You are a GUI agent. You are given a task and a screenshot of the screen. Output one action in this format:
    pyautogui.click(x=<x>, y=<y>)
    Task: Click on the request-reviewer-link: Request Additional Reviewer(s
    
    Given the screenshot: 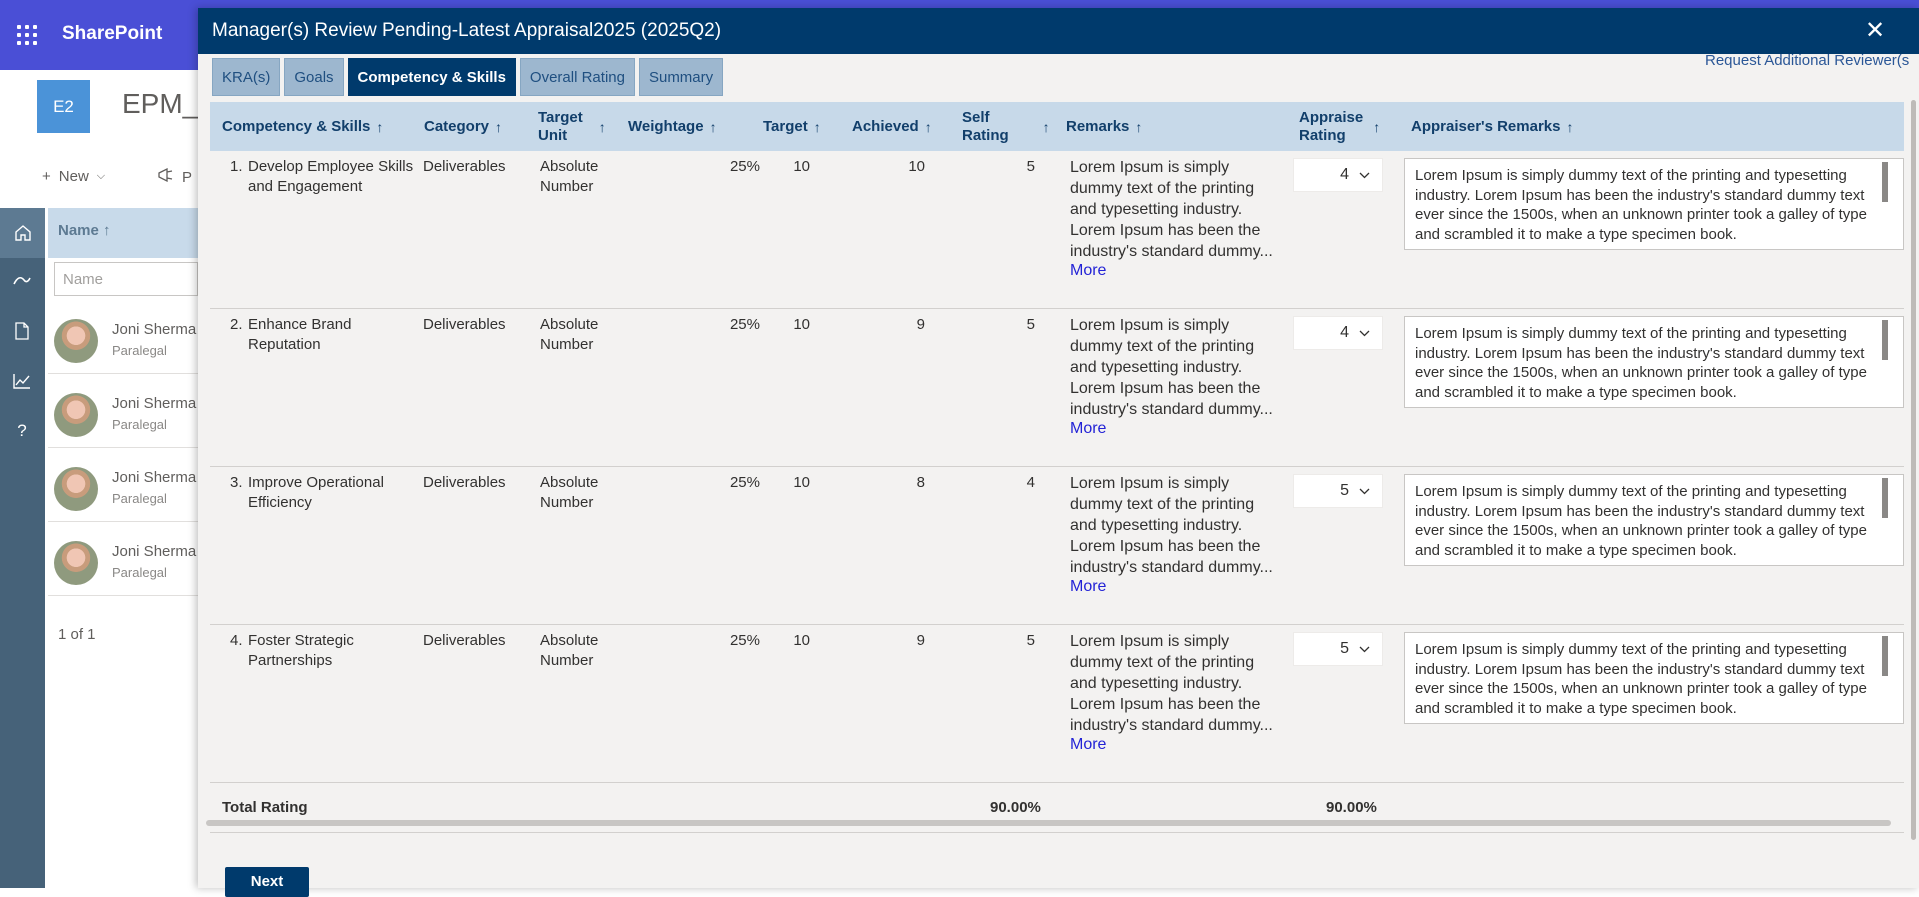 What is the action you would take?
    pyautogui.click(x=1807, y=60)
    